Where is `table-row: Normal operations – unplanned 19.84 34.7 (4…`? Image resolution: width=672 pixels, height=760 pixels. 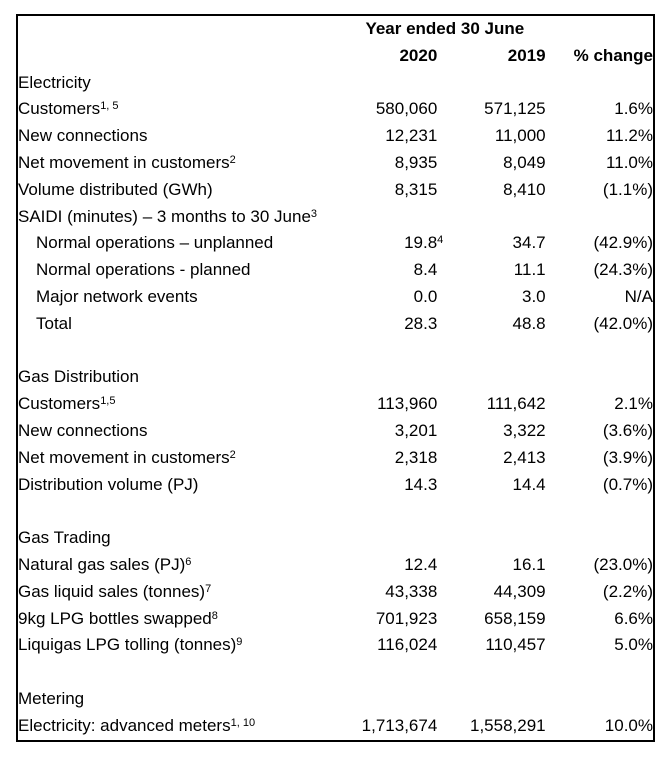
table-row: Normal operations – unplanned 19.84 34.7 (4… is located at coordinates (335, 243).